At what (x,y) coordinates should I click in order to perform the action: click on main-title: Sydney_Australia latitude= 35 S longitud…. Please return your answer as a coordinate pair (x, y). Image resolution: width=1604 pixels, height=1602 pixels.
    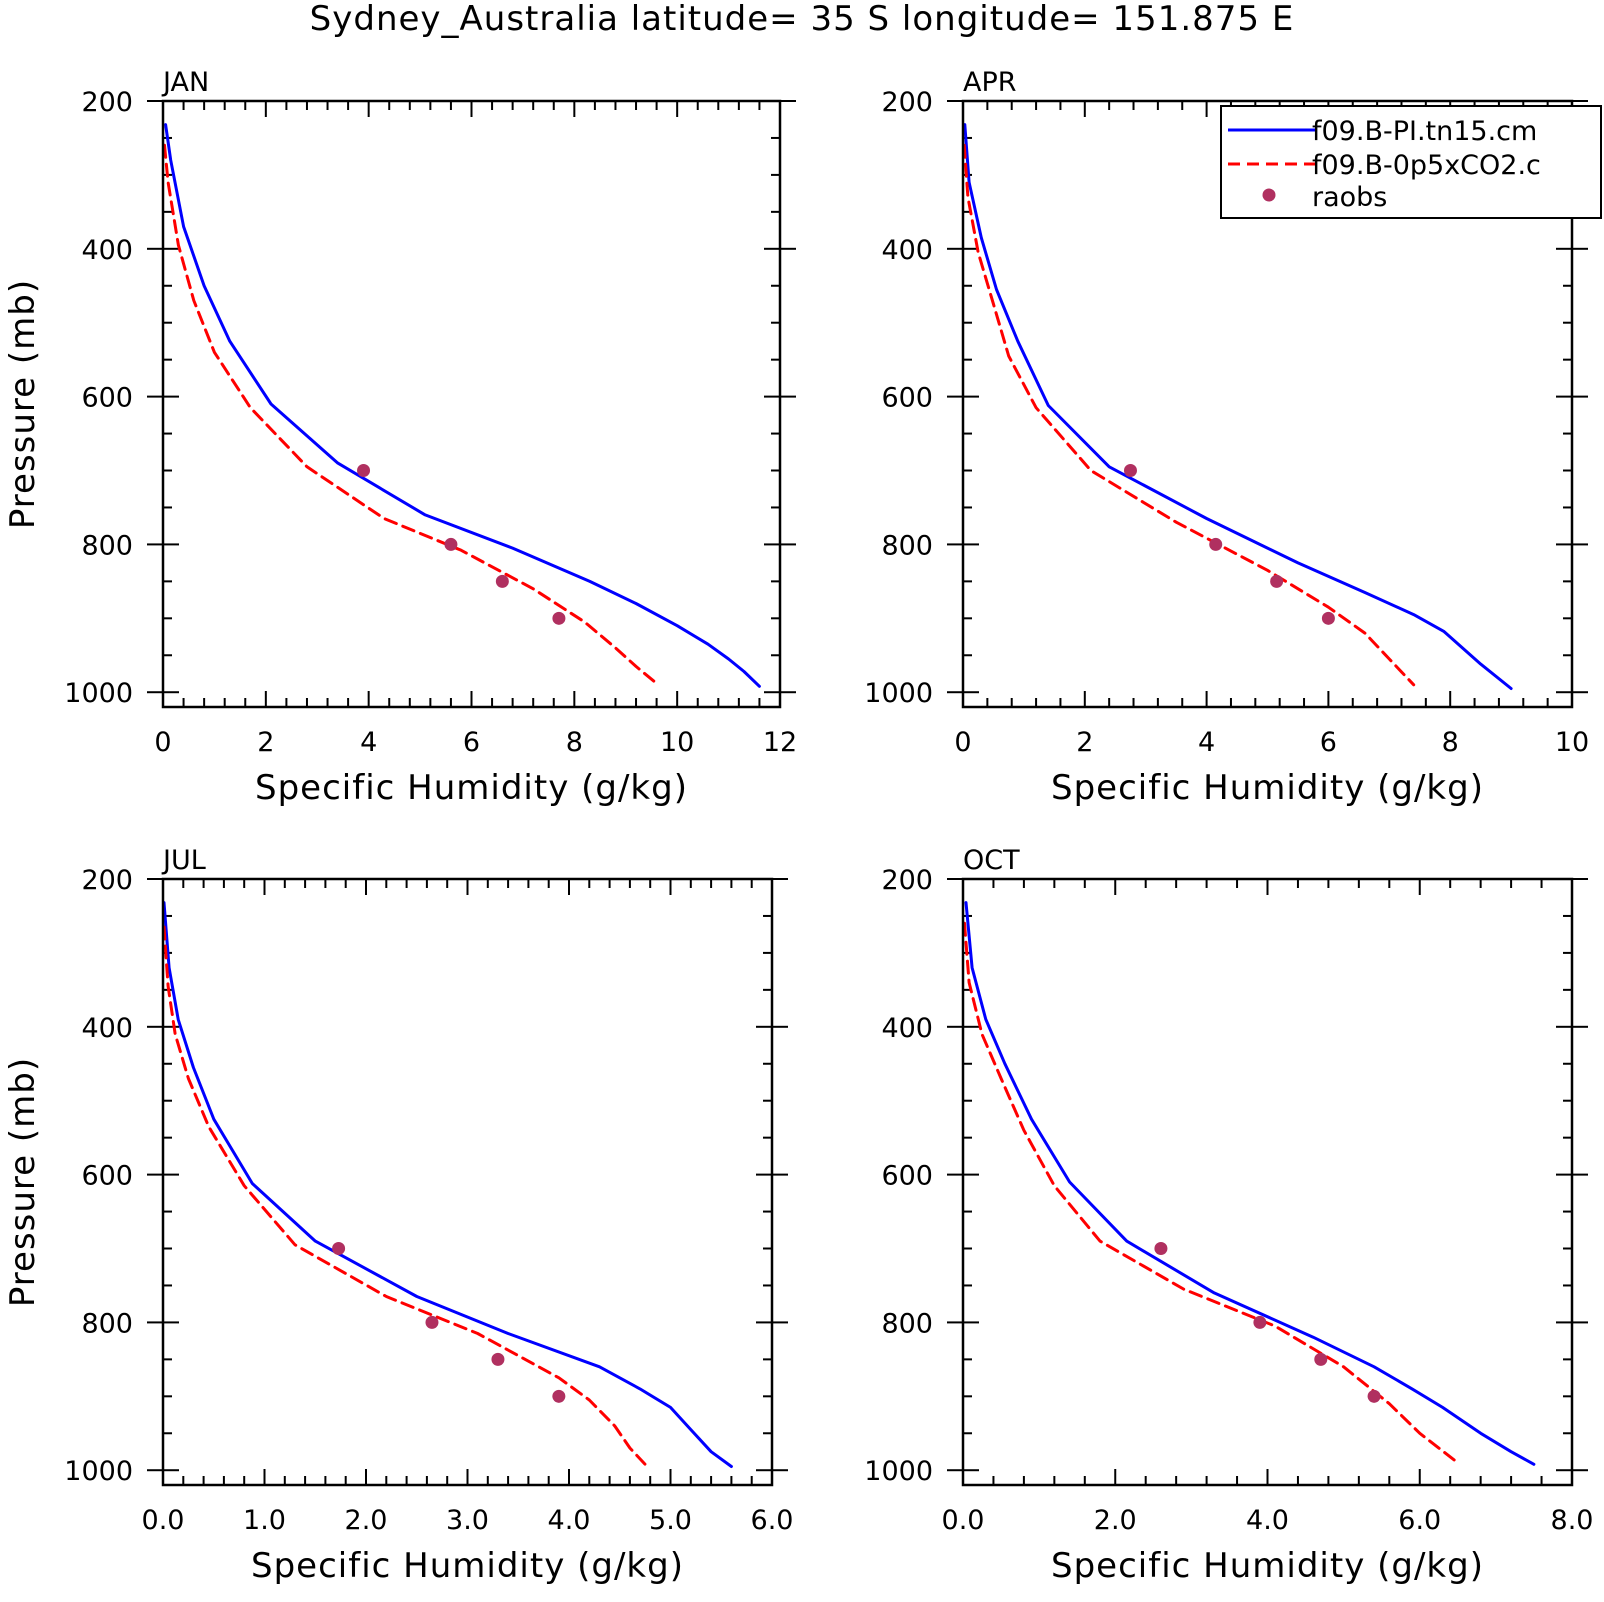
    Looking at the image, I should click on (802, 19).